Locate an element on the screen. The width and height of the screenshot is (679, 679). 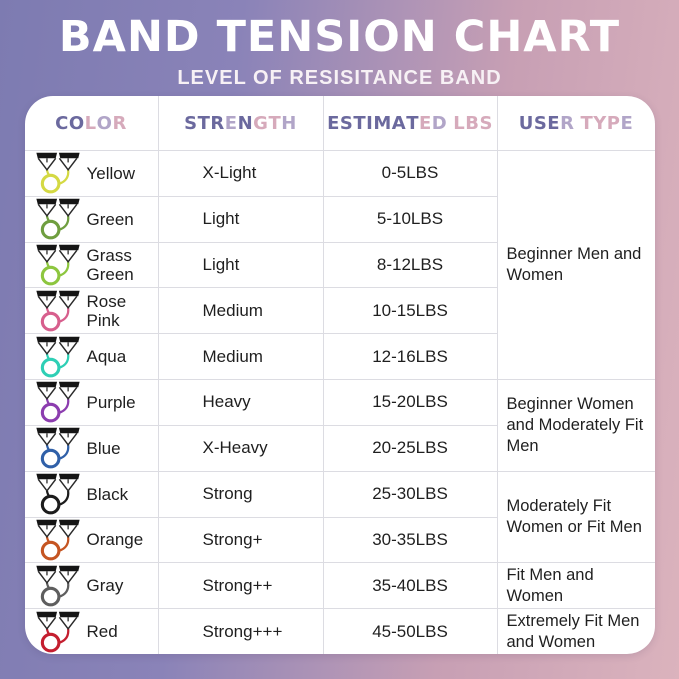
strength-value: Strong is located at coordinates (240, 493).